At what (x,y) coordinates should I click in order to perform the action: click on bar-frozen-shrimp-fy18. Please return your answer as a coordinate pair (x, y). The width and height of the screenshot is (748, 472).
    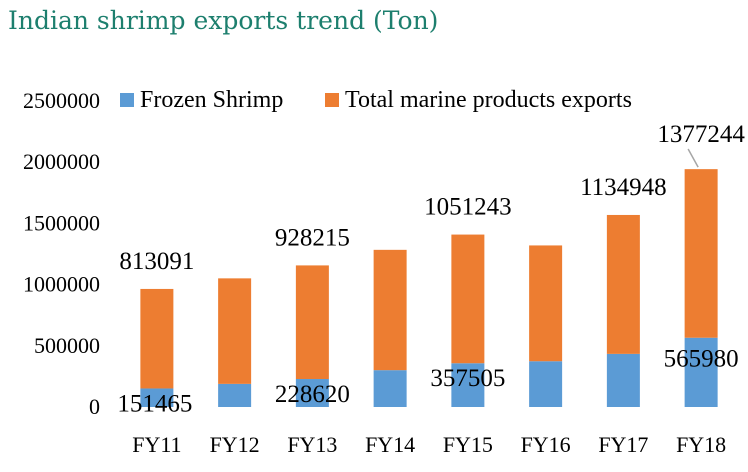
    Looking at the image, I should click on (701, 372).